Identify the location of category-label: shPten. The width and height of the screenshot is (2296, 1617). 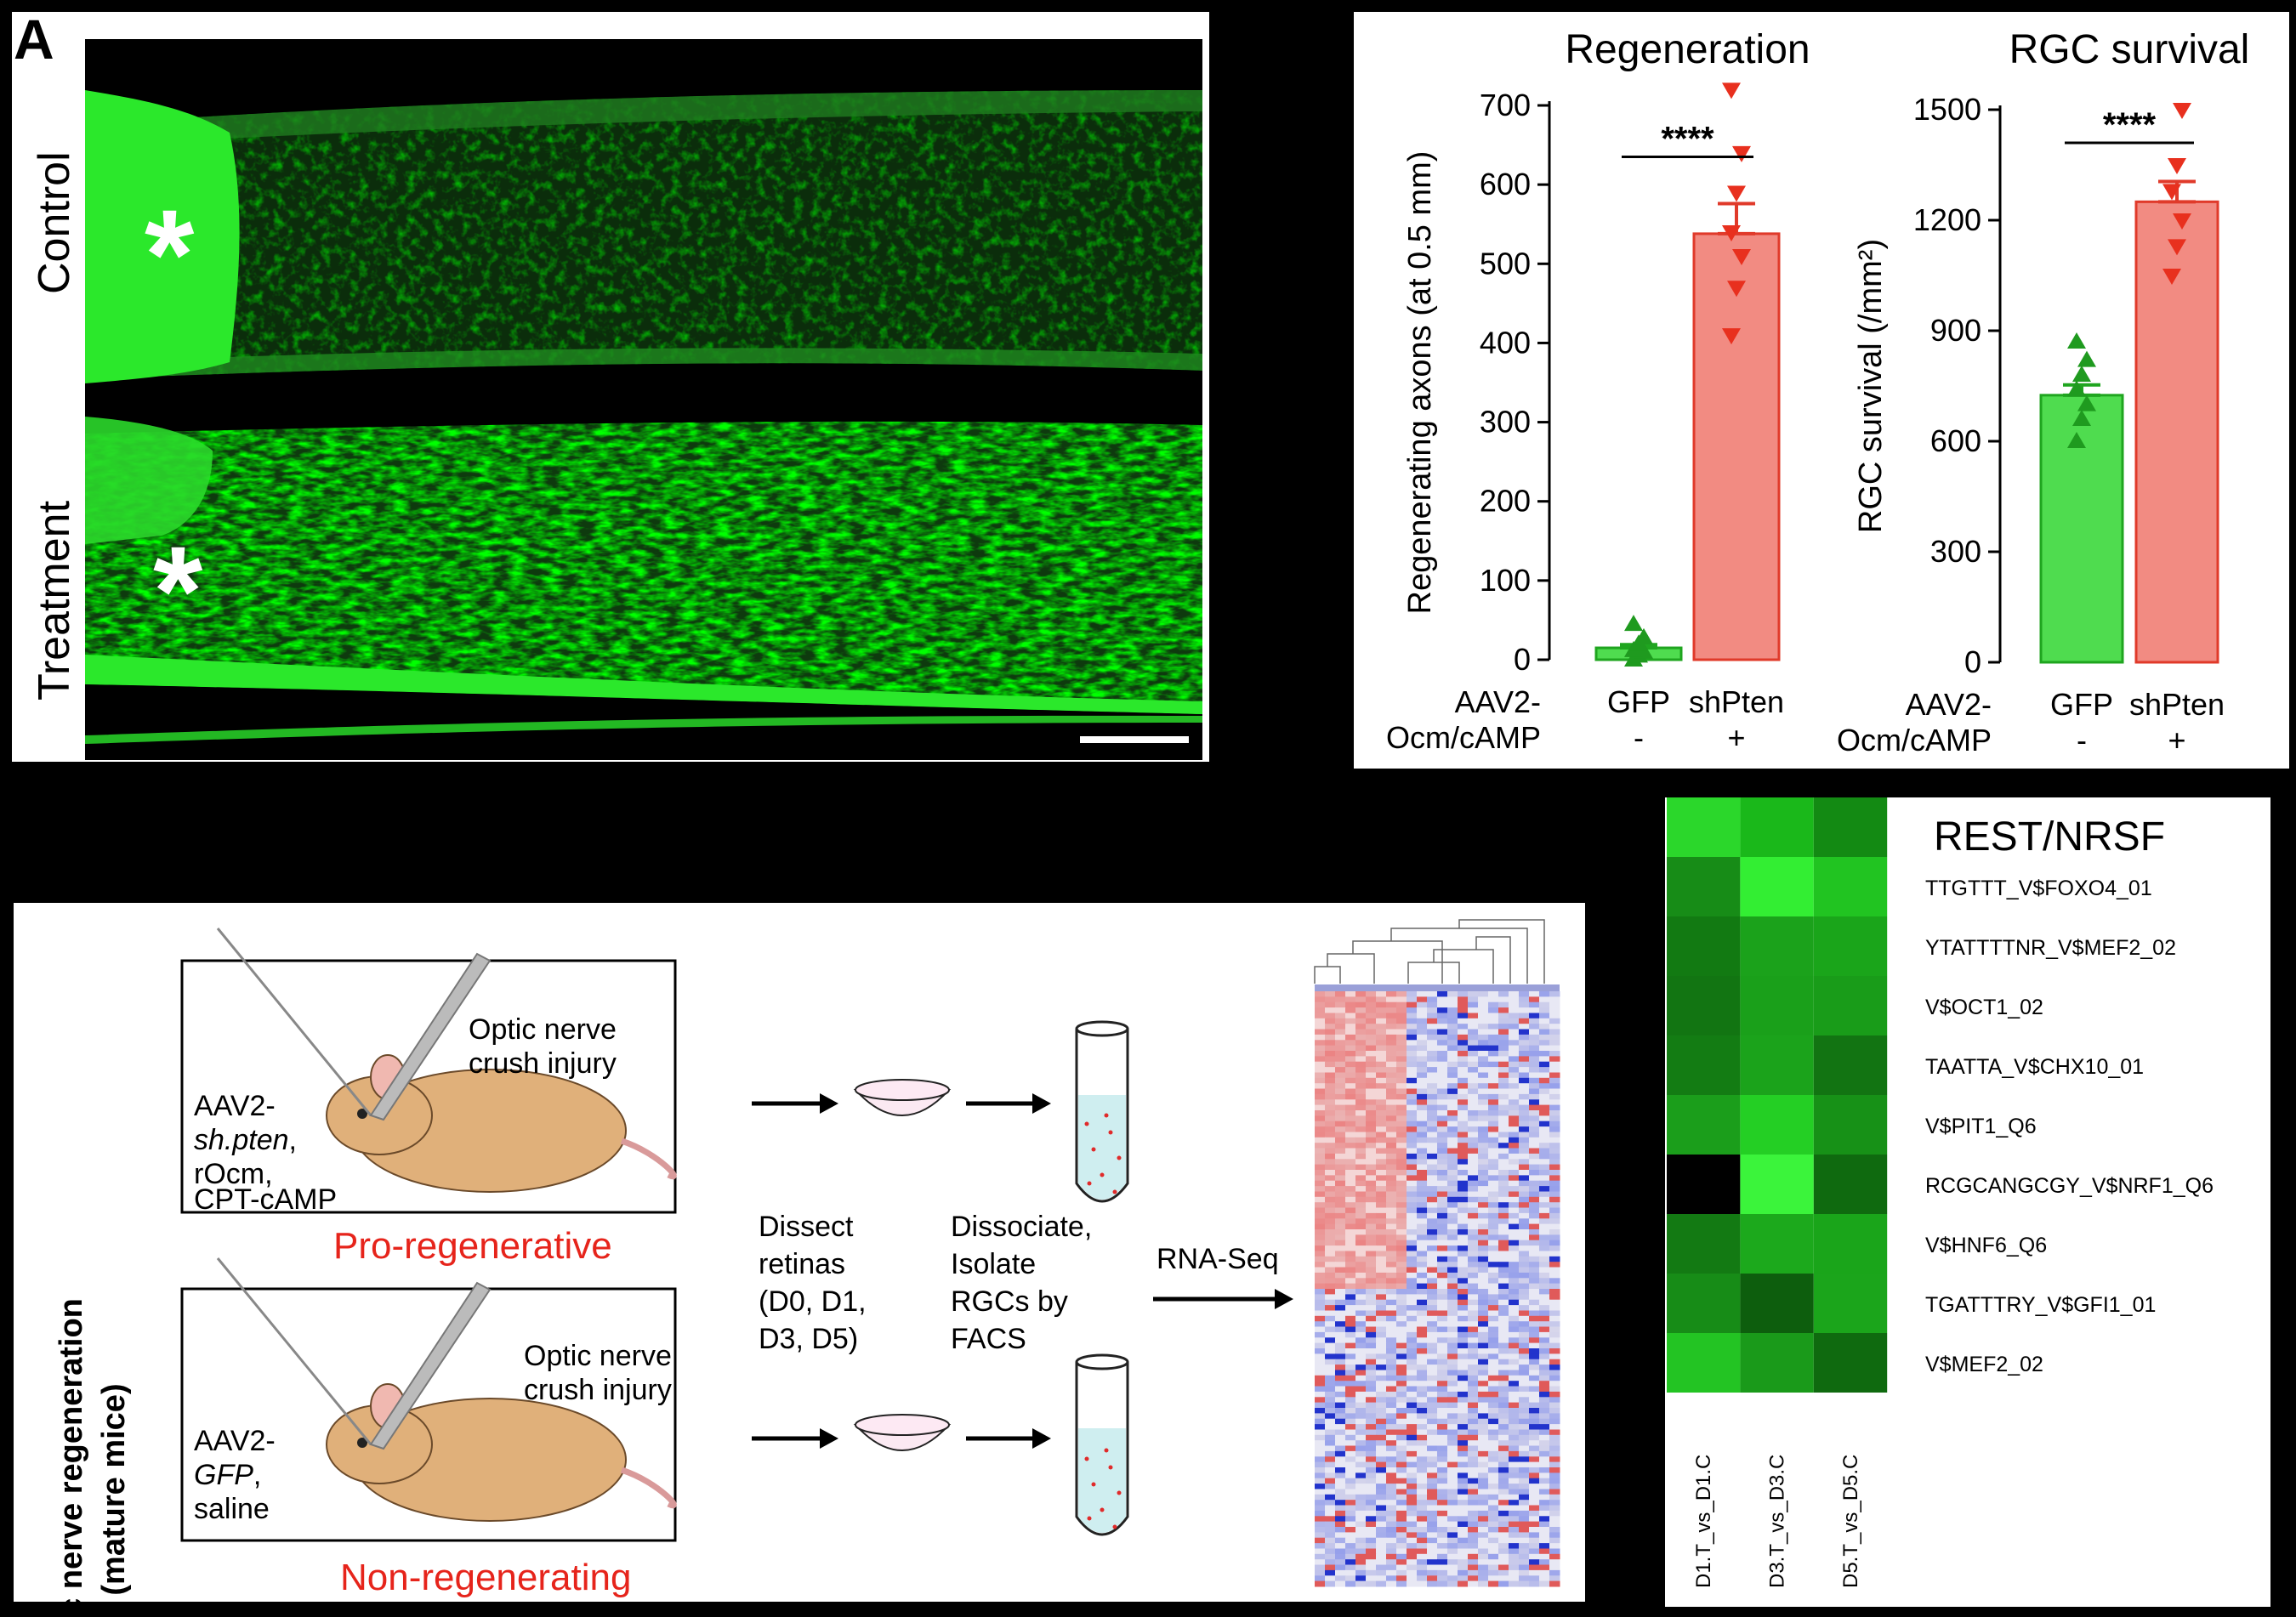
(2177, 705).